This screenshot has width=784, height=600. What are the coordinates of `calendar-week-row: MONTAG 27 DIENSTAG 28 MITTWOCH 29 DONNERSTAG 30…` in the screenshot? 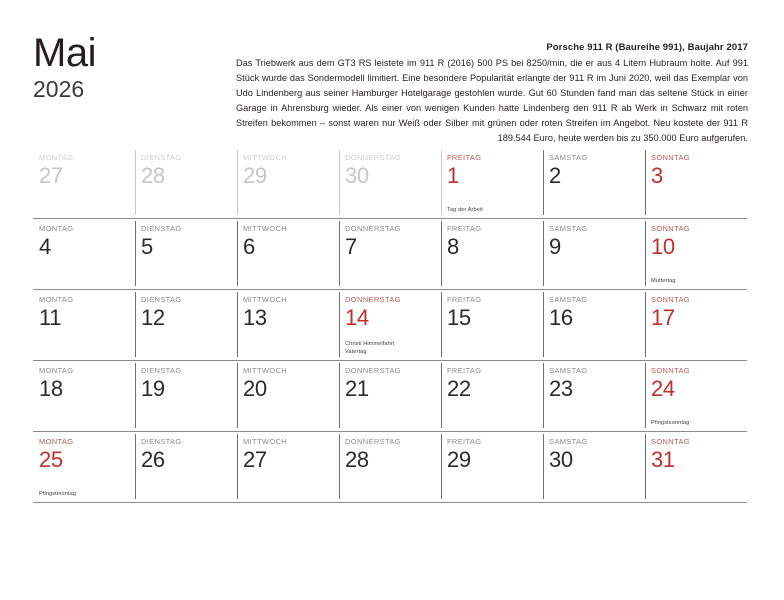 It's located at (390, 183).